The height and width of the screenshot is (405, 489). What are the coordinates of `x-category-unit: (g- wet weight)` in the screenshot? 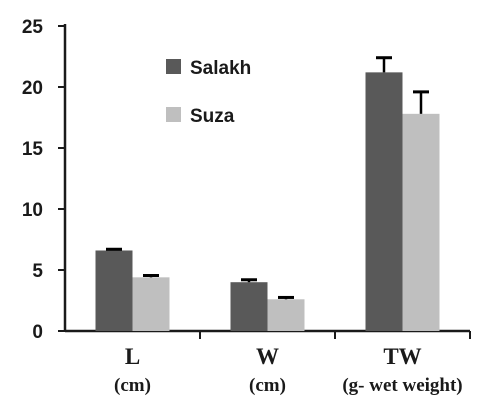 It's located at (402, 385).